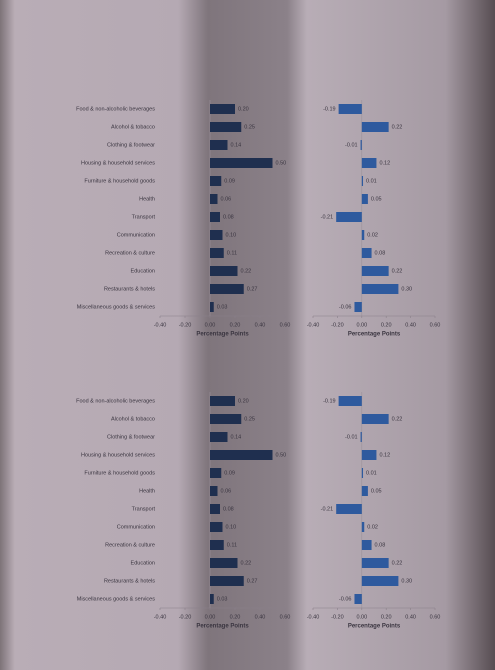 The image size is (495, 670). Describe the element at coordinates (406, 581) in the screenshot. I see `value-label: 0.30` at that location.